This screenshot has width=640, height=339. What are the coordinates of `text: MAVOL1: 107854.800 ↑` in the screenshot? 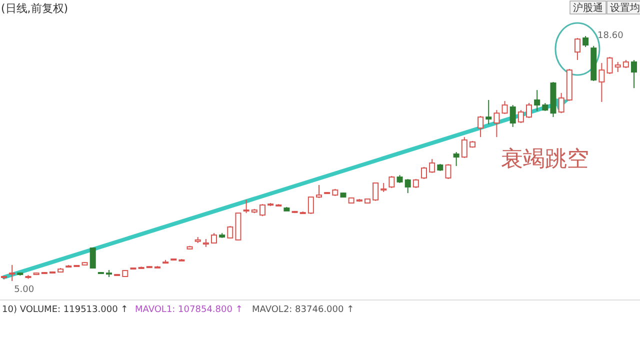 It's located at (189, 310).